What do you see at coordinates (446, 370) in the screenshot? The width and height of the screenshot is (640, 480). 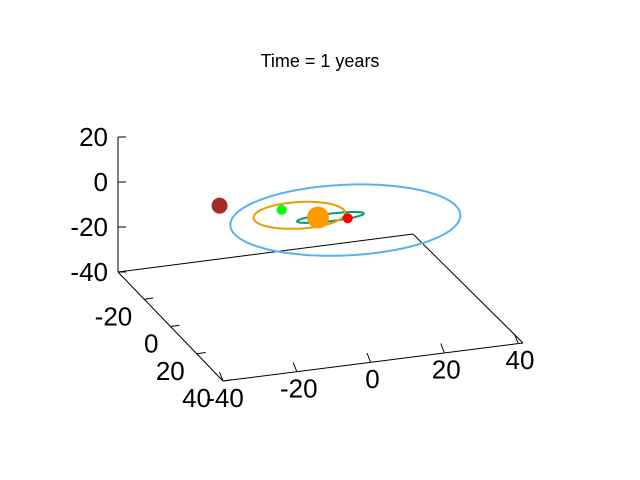 I see `x-tick-label: 20` at bounding box center [446, 370].